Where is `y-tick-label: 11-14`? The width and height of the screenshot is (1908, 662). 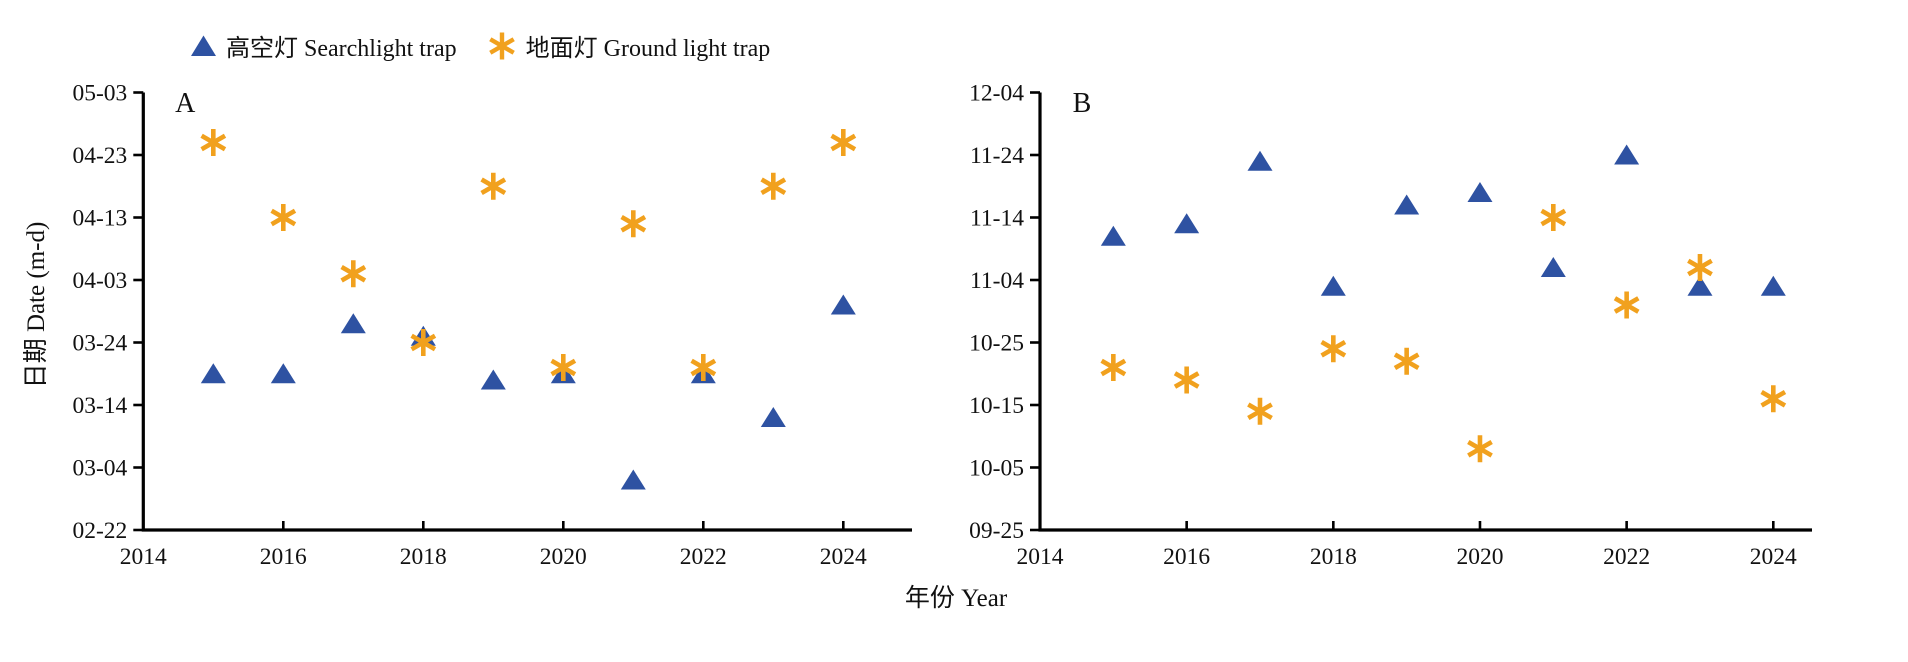 y-tick-label: 11-14 is located at coordinates (997, 219).